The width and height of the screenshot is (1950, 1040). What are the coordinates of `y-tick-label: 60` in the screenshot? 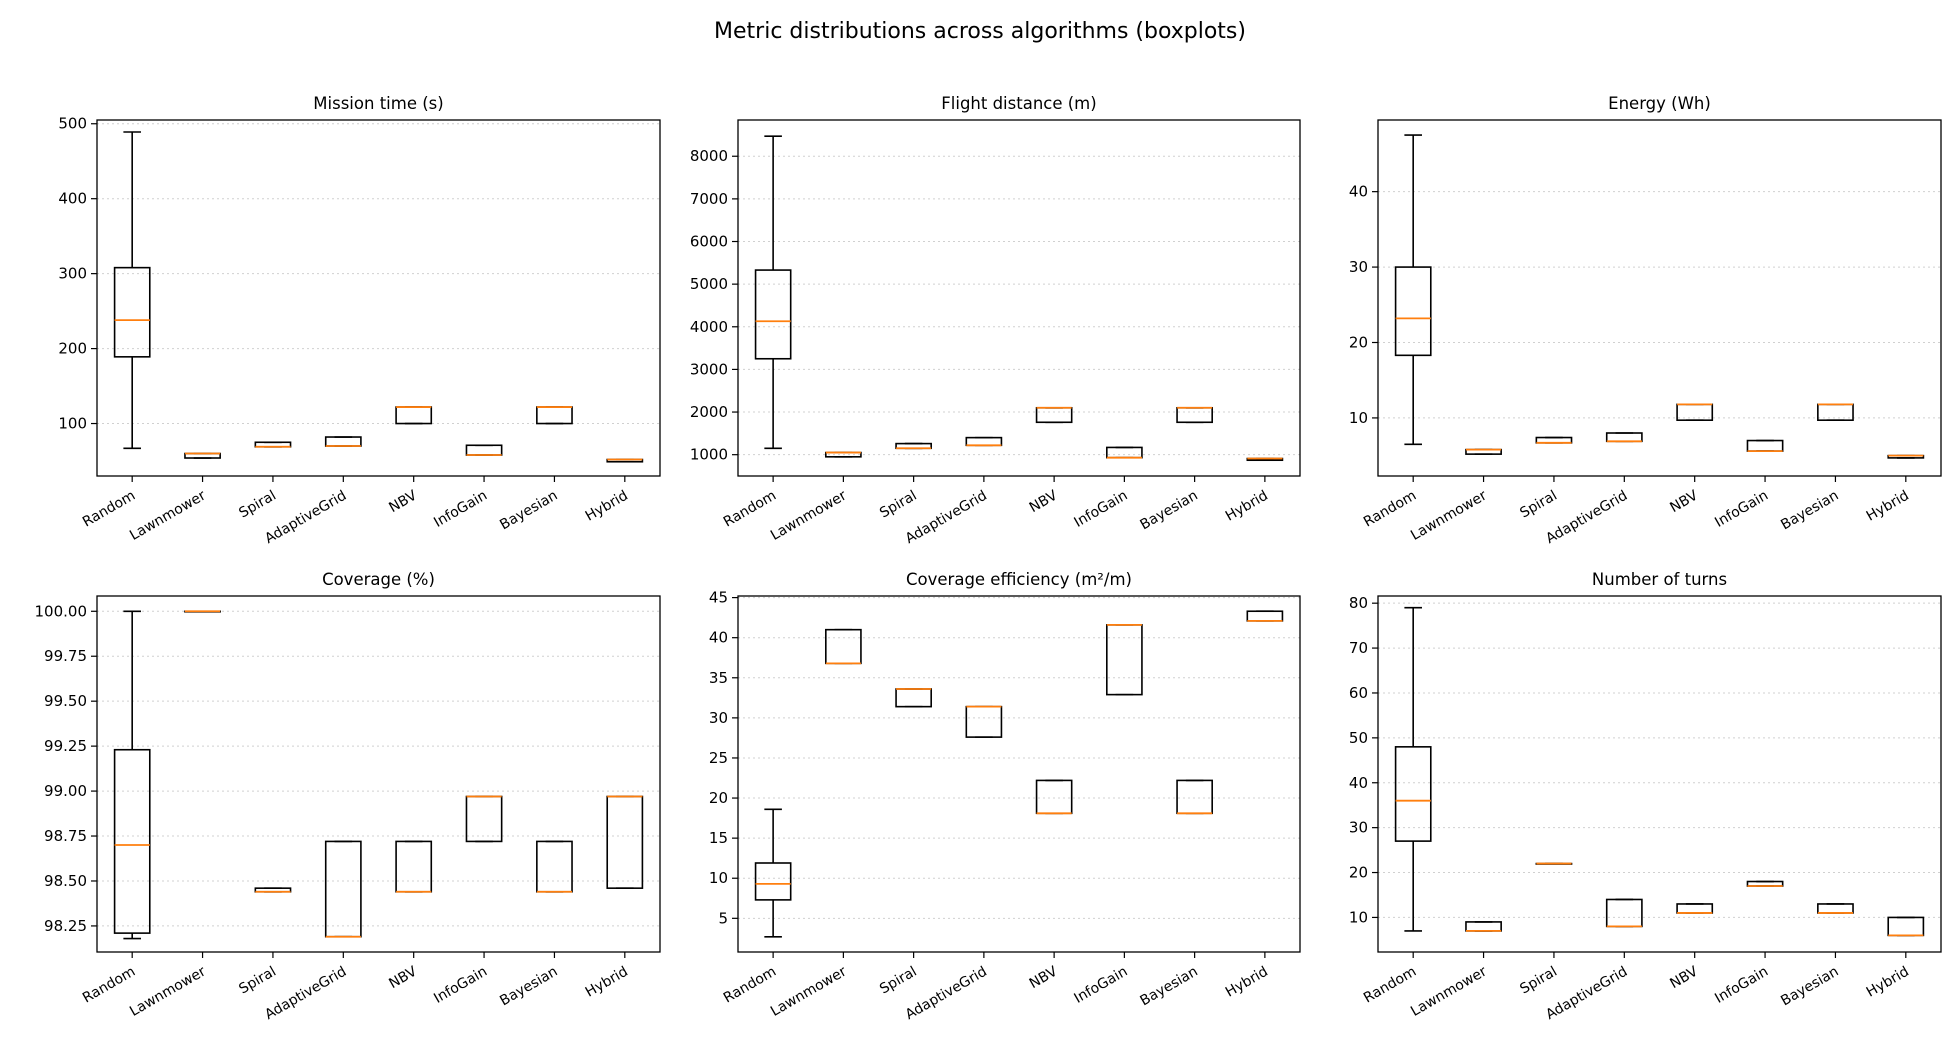 It's located at (1358, 693).